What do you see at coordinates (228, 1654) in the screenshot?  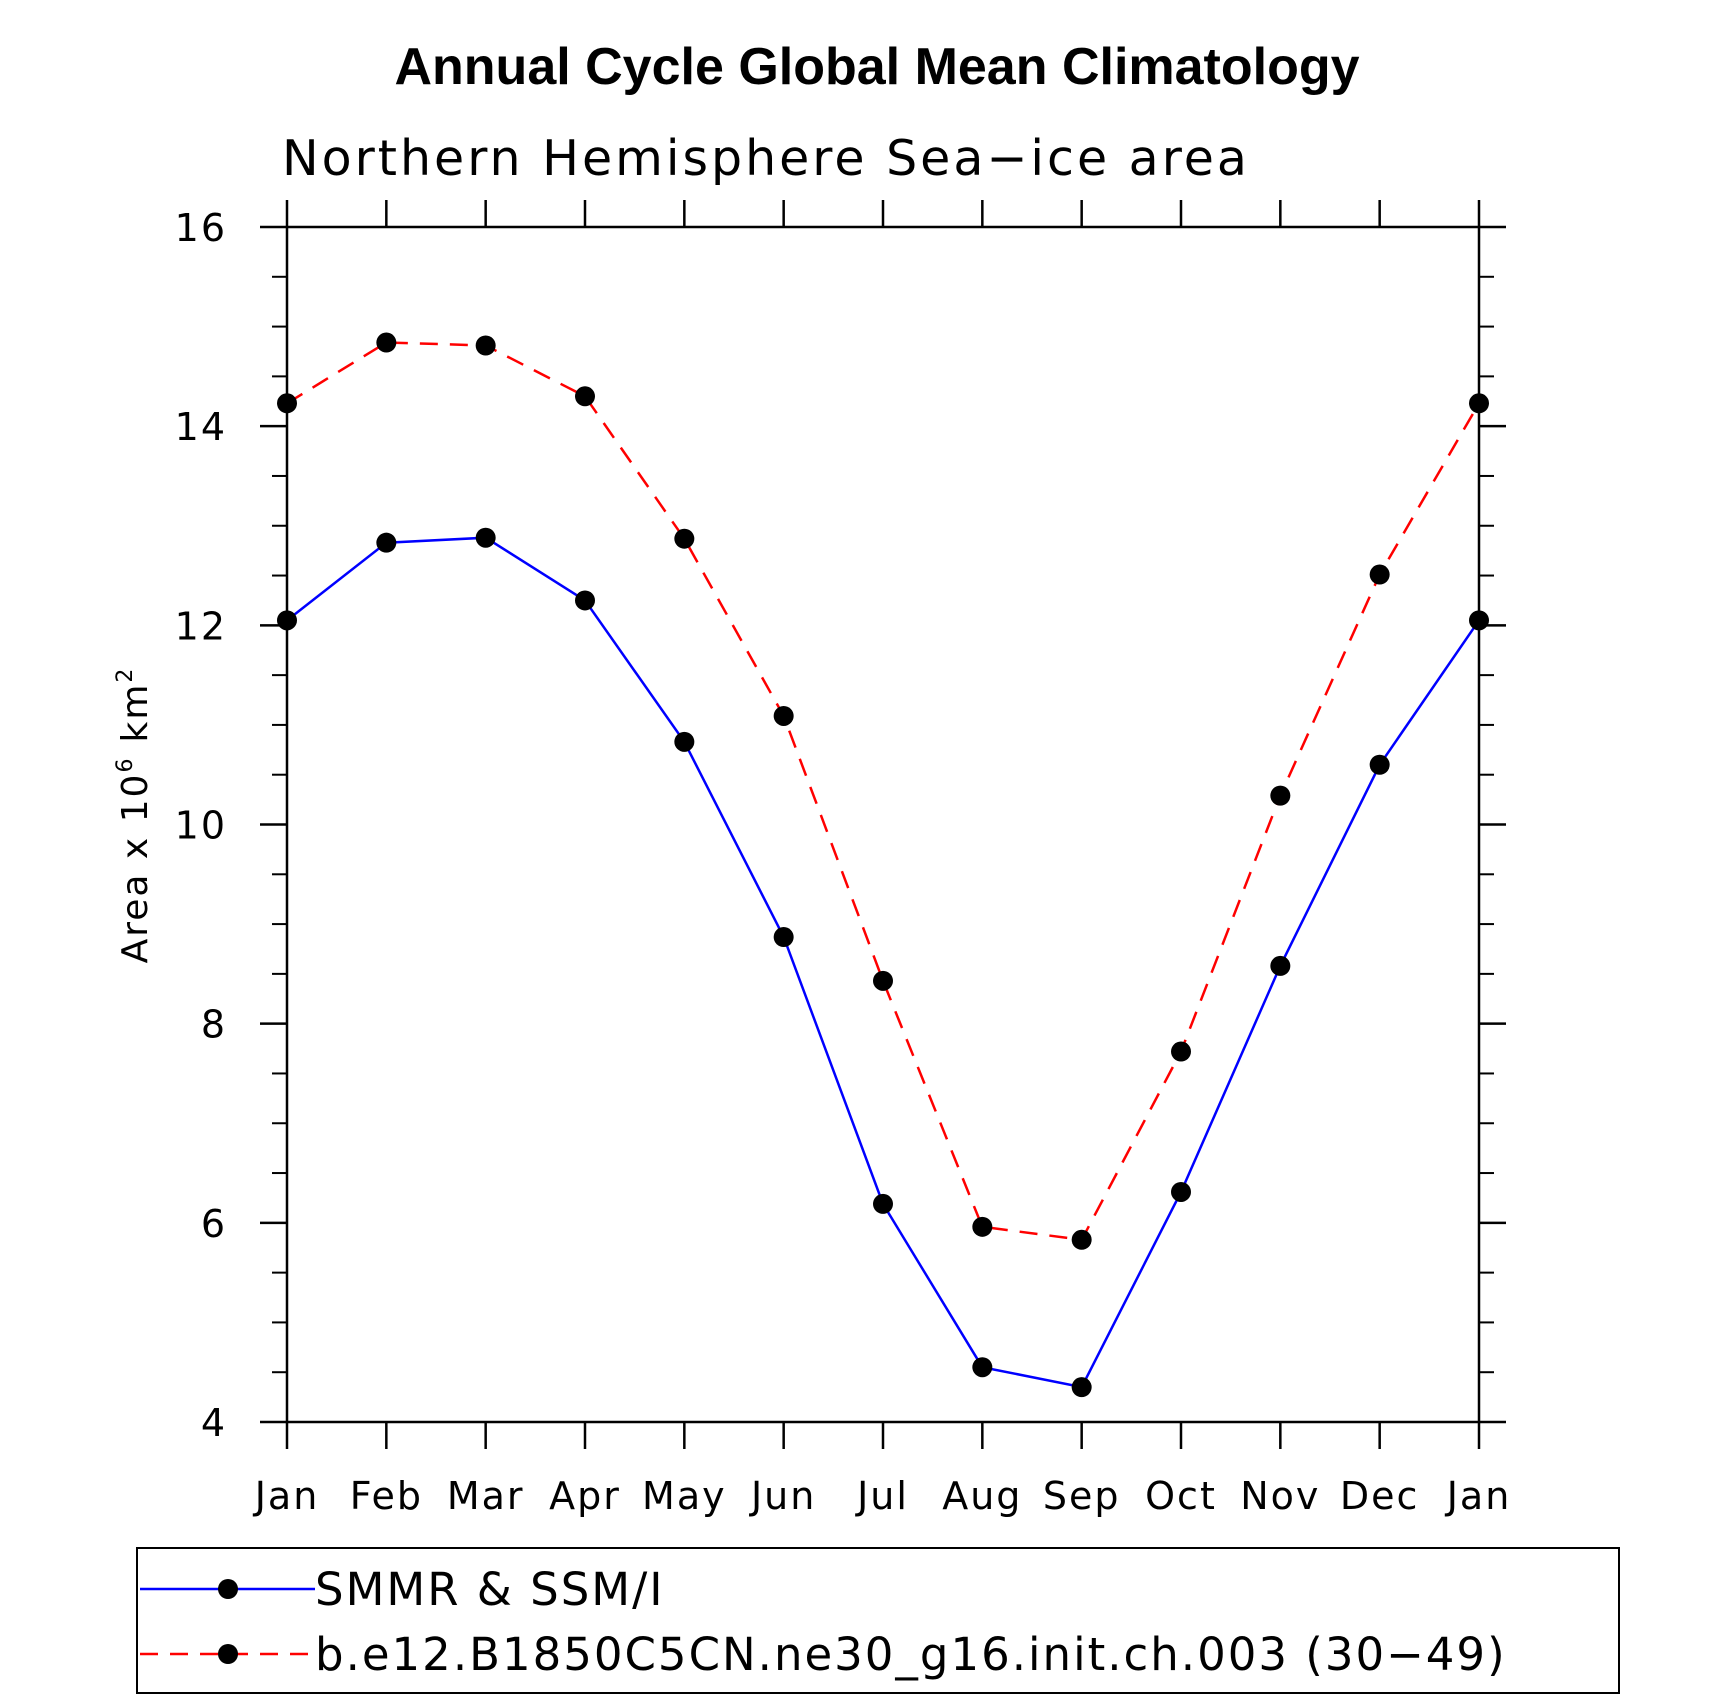 I see `legend-marker-model` at bounding box center [228, 1654].